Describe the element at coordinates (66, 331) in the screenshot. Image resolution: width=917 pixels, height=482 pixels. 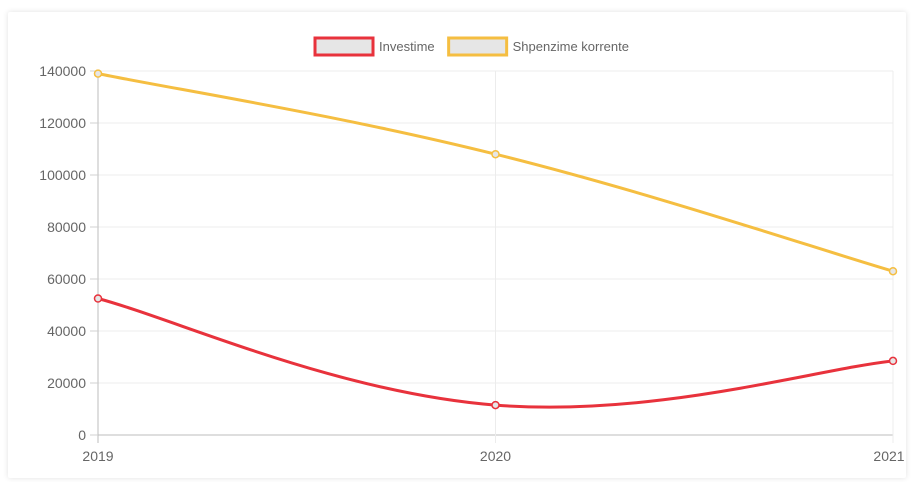
I see `y-tick-label: 40000` at that location.